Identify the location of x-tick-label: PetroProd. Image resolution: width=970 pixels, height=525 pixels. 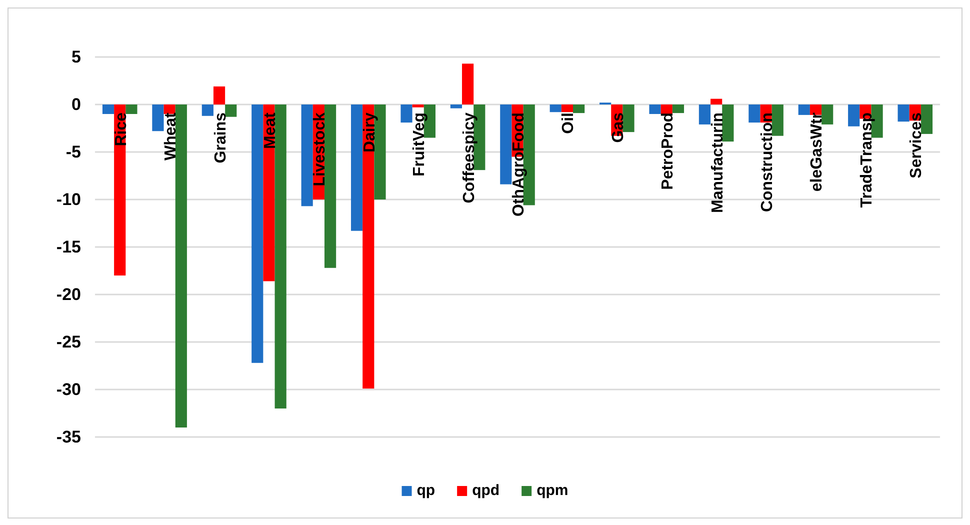
(668, 151).